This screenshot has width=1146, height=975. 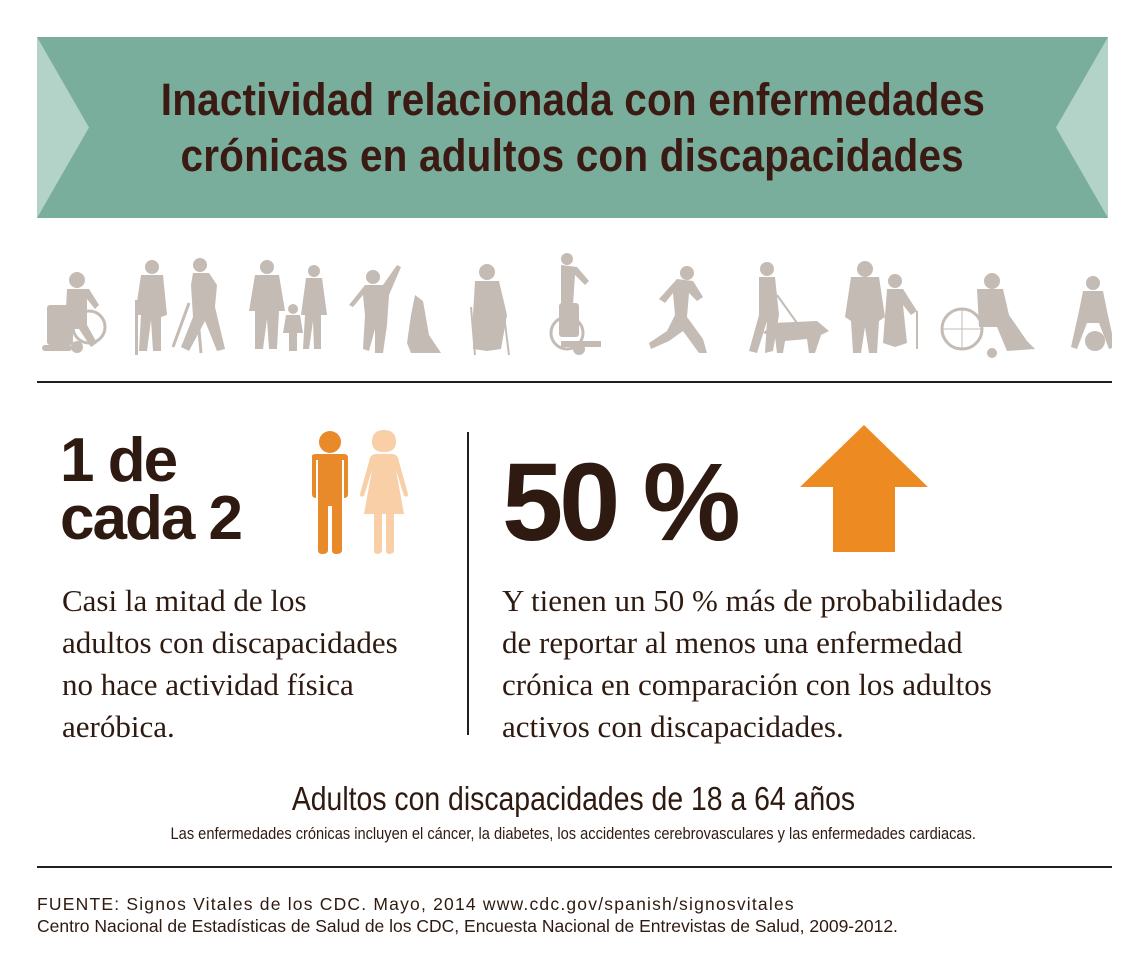 What do you see at coordinates (732, 642) in the screenshot?
I see `description-line: de reportar al menos una enfermedad` at bounding box center [732, 642].